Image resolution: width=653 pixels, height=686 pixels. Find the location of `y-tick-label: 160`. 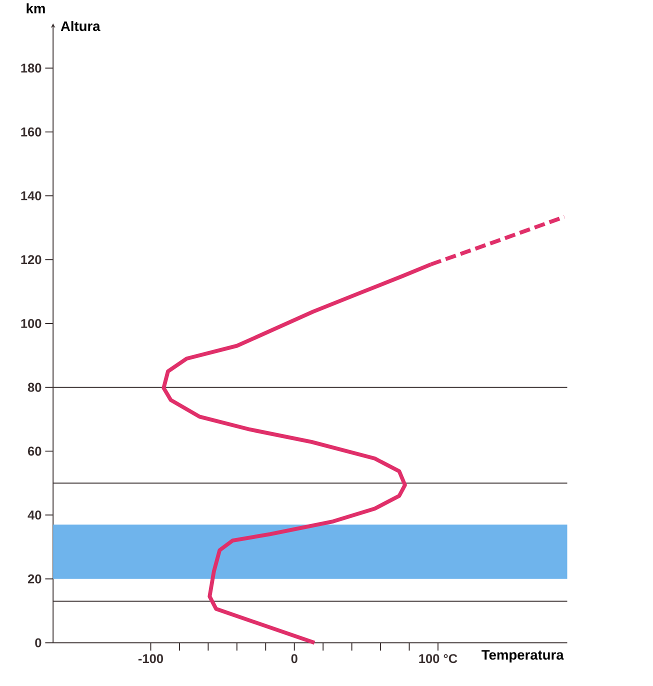

y-tick-label: 160 is located at coordinates (31, 131).